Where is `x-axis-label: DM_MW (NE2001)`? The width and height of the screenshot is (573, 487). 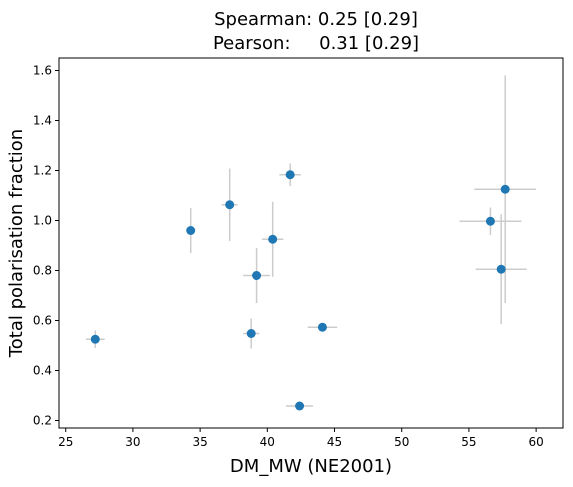 x-axis-label: DM_MW (NE2001) is located at coordinates (311, 466).